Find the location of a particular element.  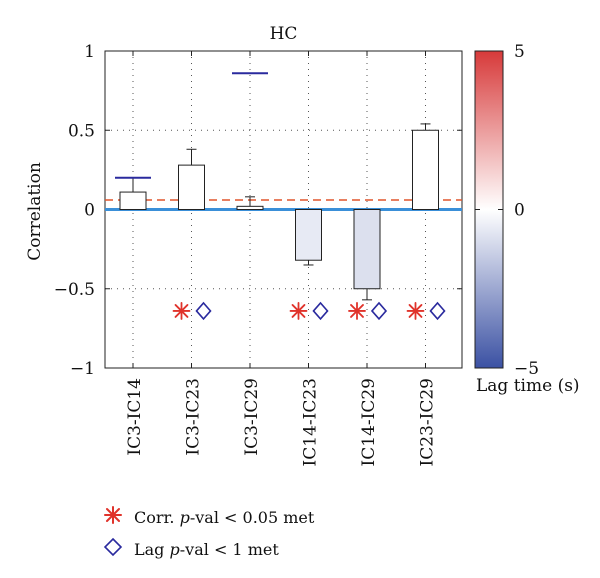

legend-lag-label: Lag p-val < 1 met is located at coordinates (206, 549).